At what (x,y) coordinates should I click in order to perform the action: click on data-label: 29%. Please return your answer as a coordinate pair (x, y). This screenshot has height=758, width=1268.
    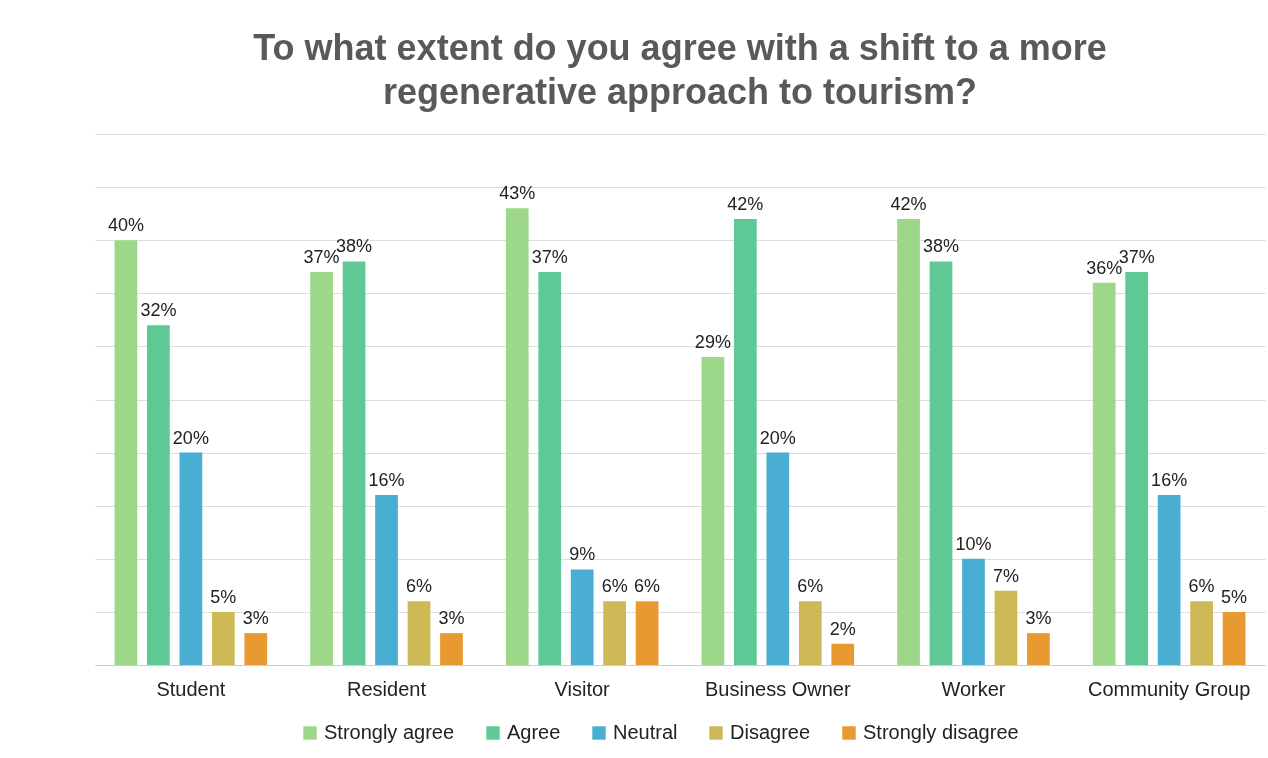
    Looking at the image, I should click on (712, 342).